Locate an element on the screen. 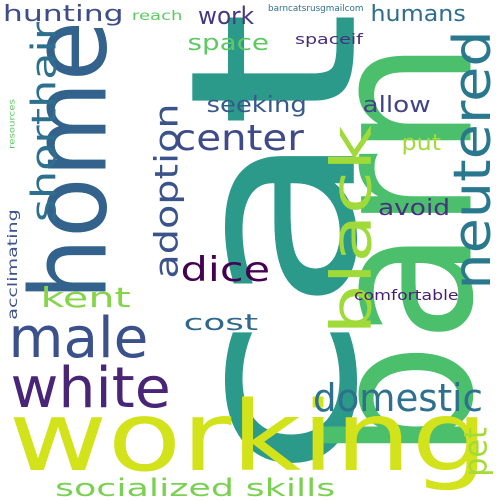 The width and height of the screenshot is (500, 500). word-dice: dice is located at coordinates (225, 270).